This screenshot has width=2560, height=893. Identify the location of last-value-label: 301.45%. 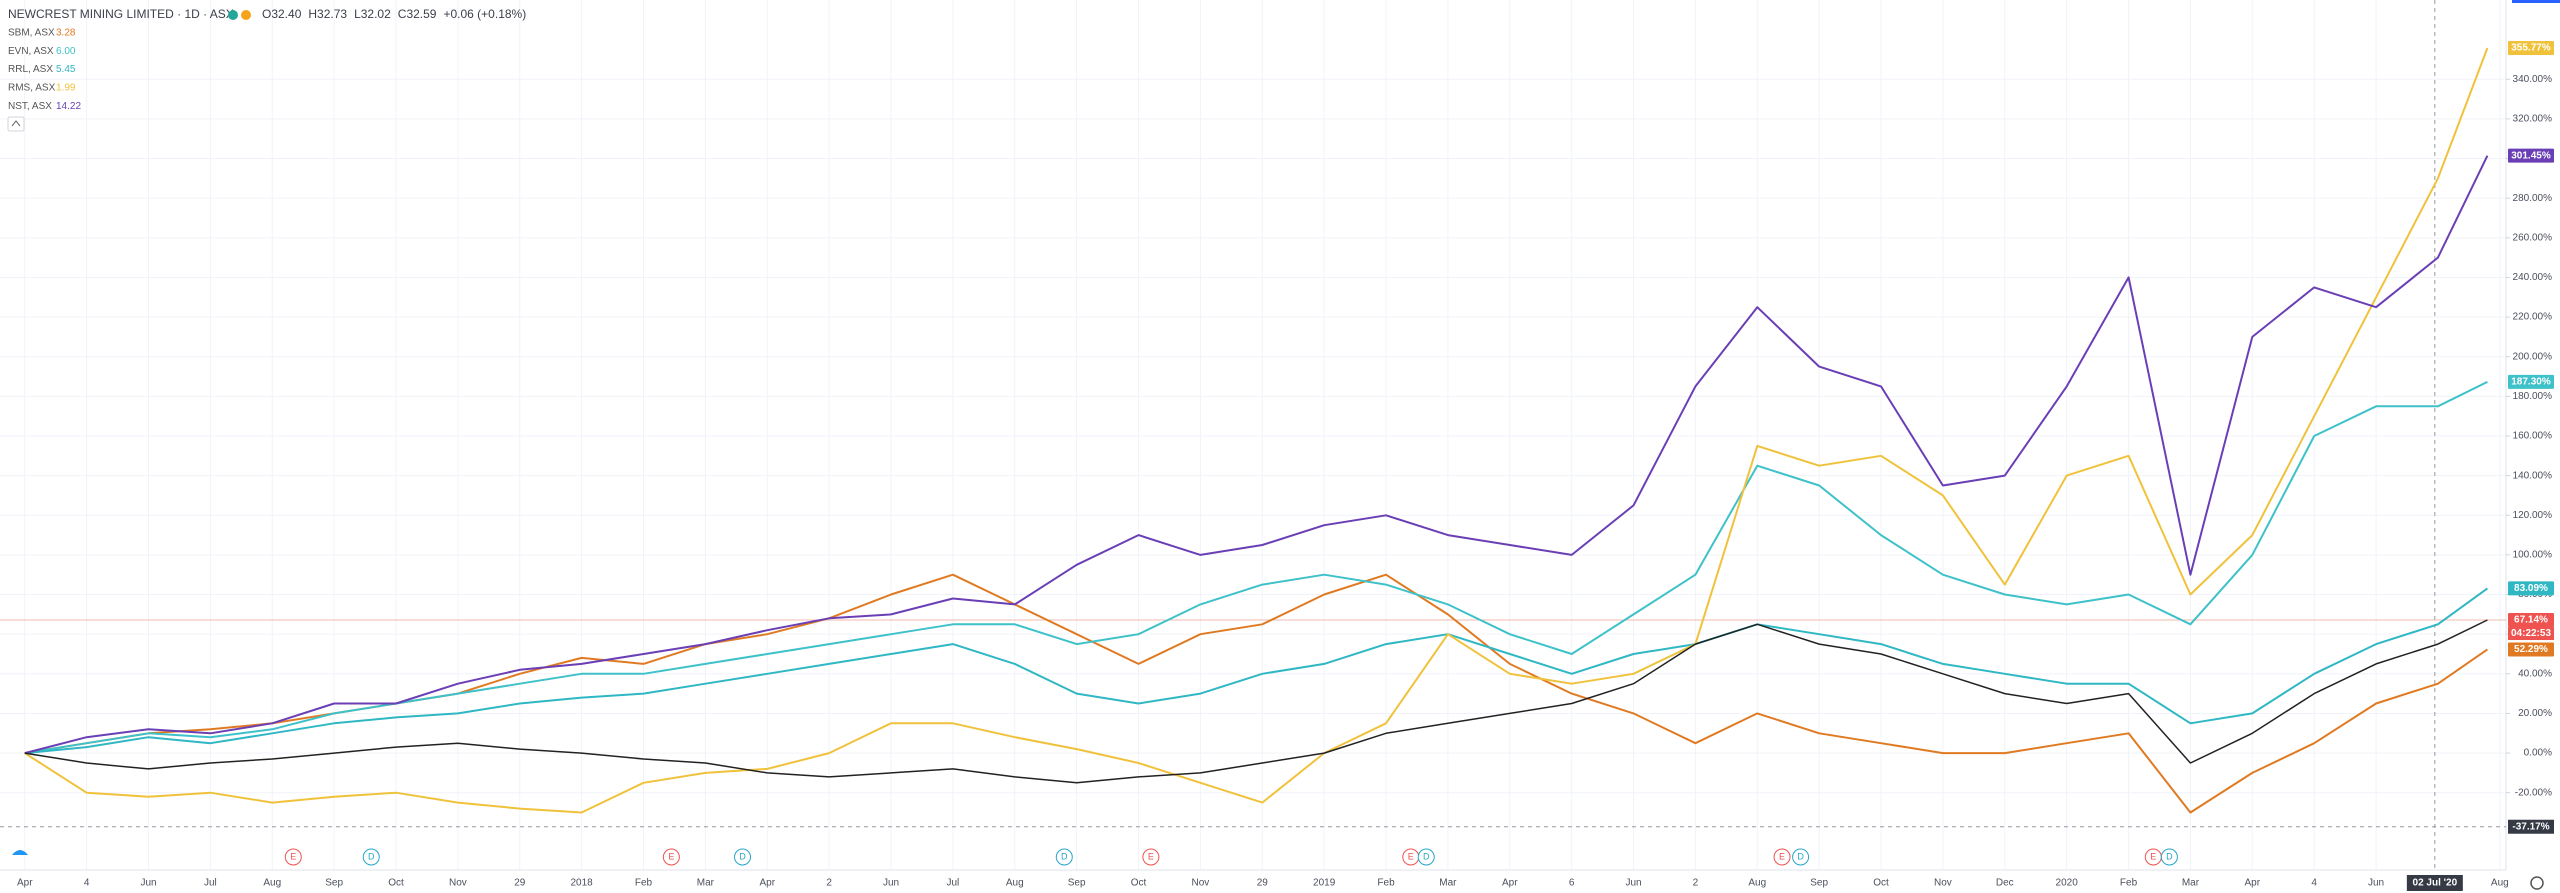
(2531, 155).